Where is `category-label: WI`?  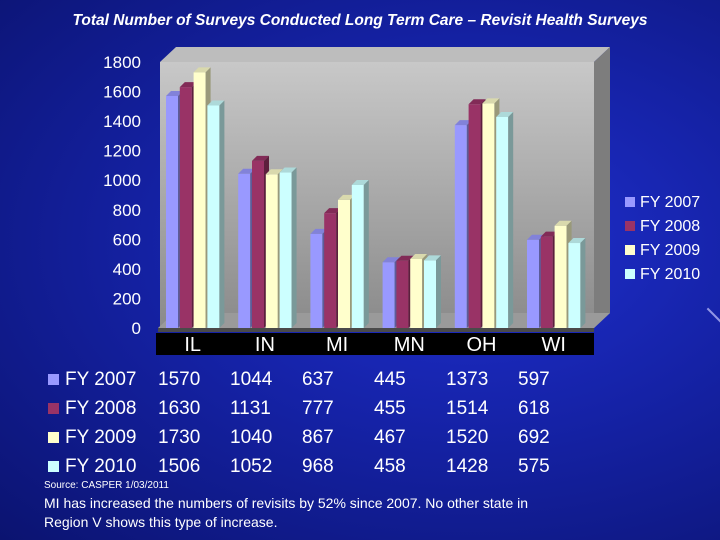 category-label: WI is located at coordinates (553, 345).